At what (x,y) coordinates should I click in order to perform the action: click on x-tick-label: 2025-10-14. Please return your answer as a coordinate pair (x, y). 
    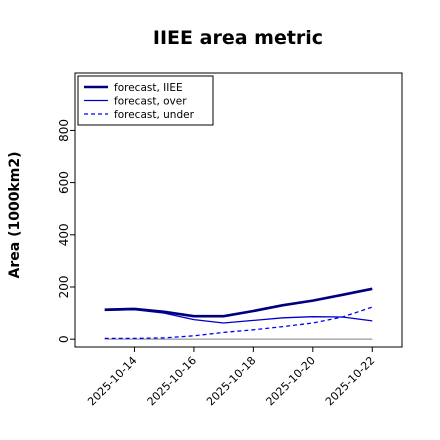
    Looking at the image, I should click on (112, 381).